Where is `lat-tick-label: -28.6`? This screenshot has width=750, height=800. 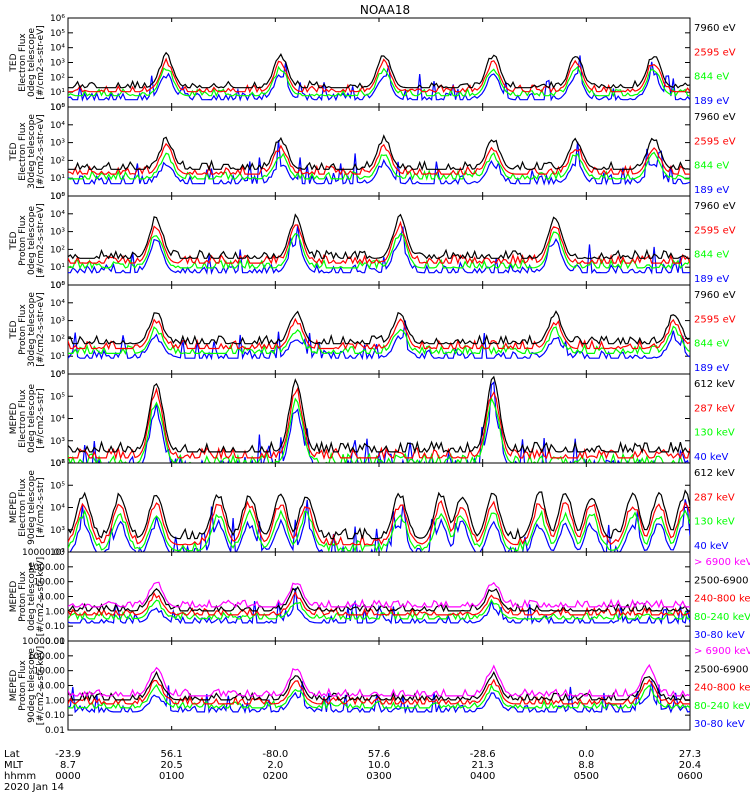
lat-tick-label: -28.6 is located at coordinates (483, 754).